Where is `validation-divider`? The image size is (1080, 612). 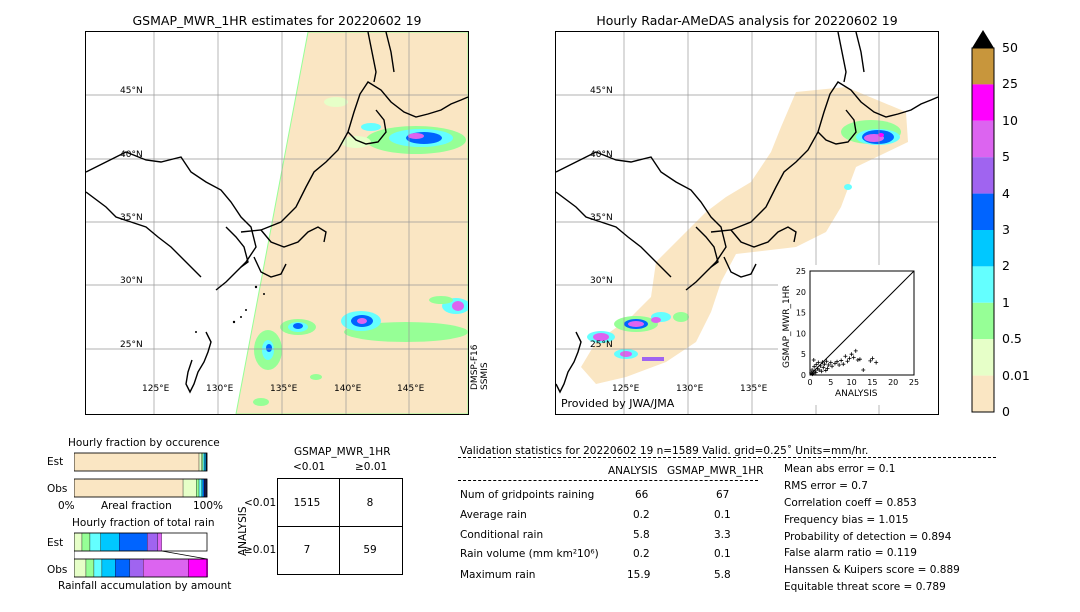 validation-divider is located at coordinates (727, 457).